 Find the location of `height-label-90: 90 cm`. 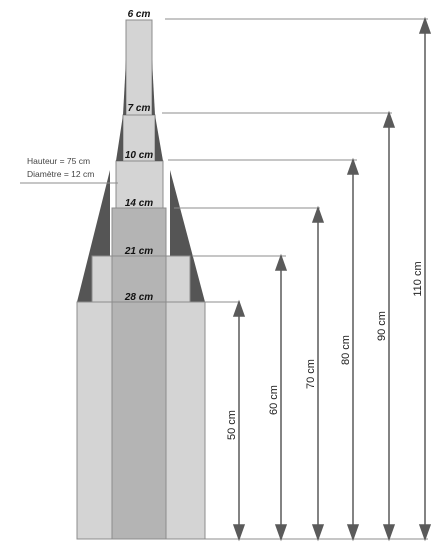

height-label-90: 90 cm is located at coordinates (382, 326).